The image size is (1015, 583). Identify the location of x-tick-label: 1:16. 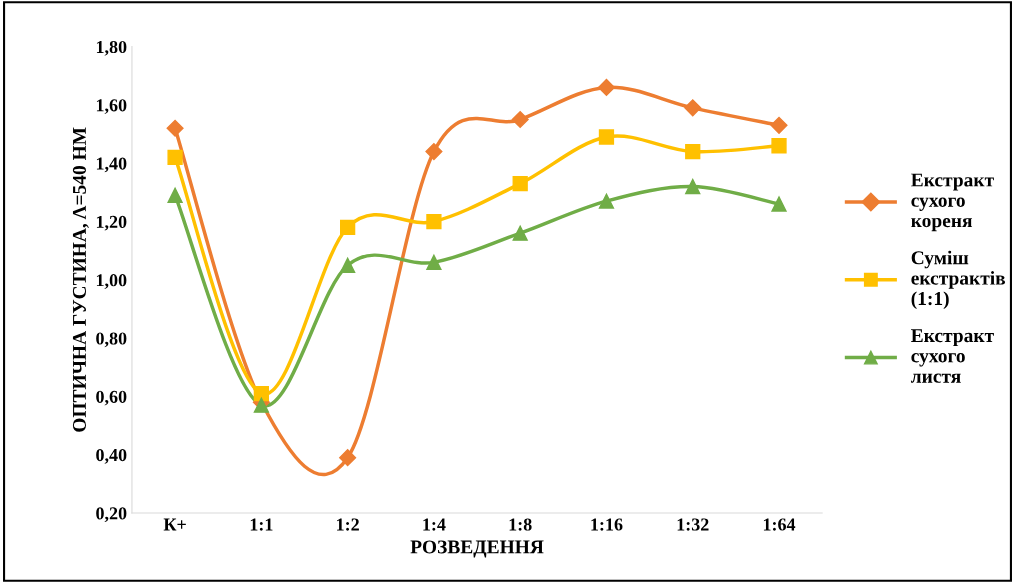
(607, 524).